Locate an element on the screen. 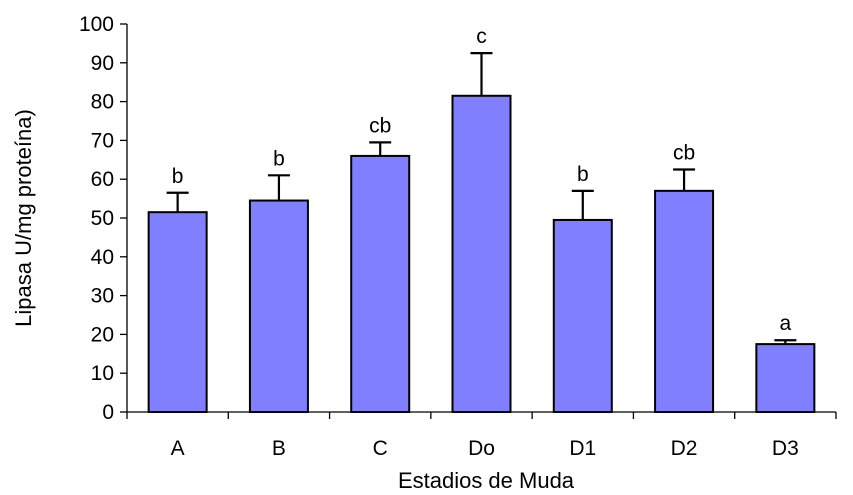 The height and width of the screenshot is (495, 853). x-tick-label-do: Do is located at coordinates (481, 448).